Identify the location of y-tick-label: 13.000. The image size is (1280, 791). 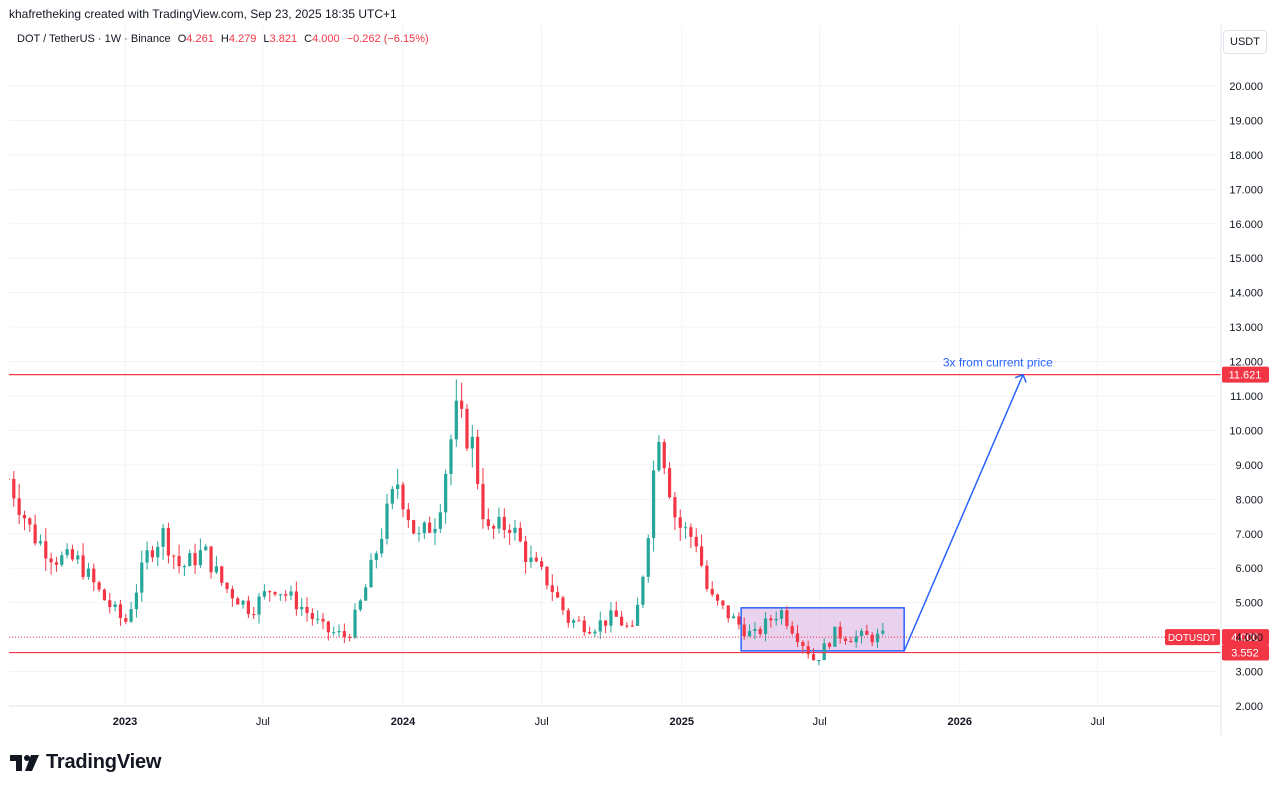
(1246, 328).